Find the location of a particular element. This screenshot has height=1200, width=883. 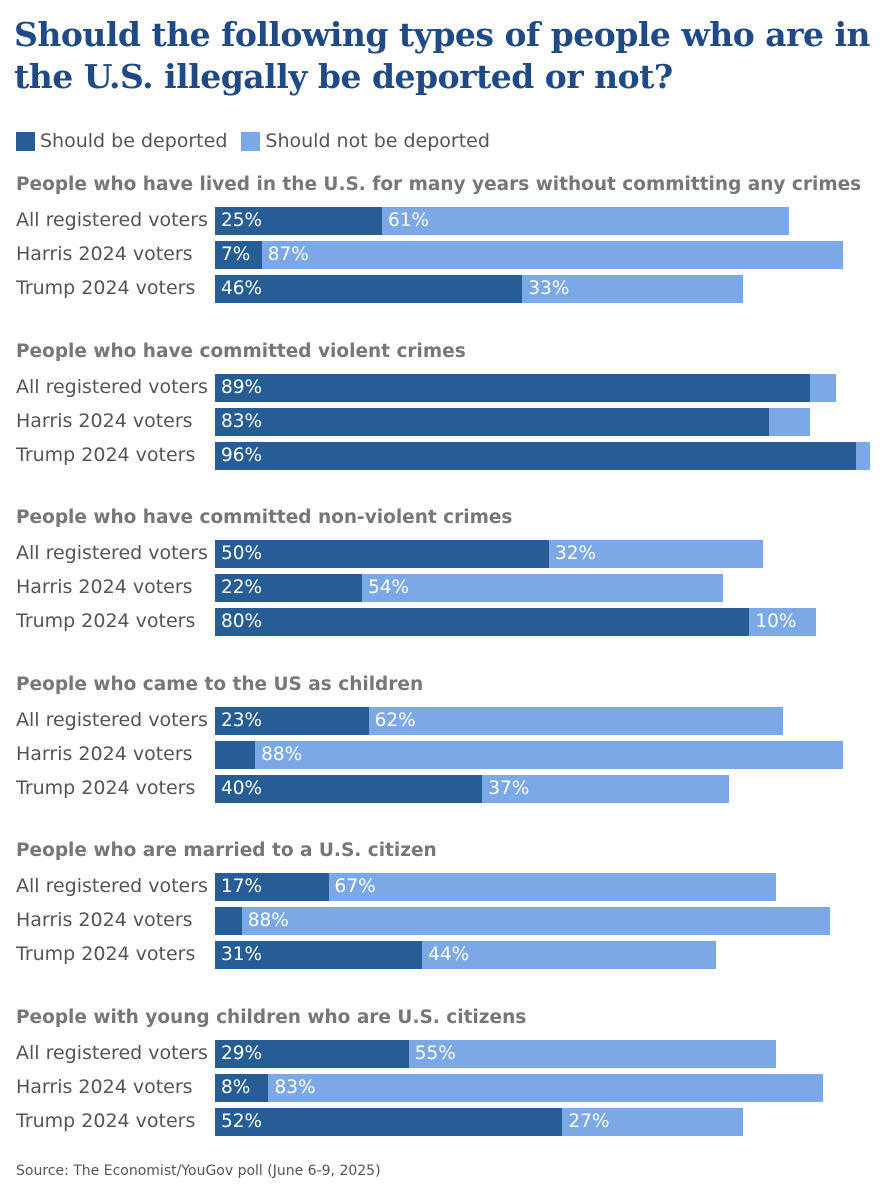

data-label-deported: 7% is located at coordinates (236, 254).